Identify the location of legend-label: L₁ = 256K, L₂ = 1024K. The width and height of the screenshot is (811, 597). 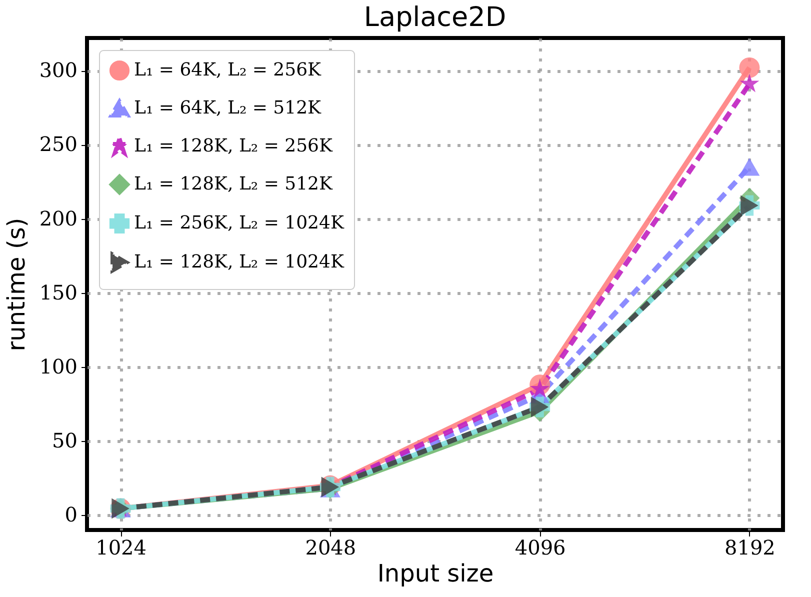
(239, 223).